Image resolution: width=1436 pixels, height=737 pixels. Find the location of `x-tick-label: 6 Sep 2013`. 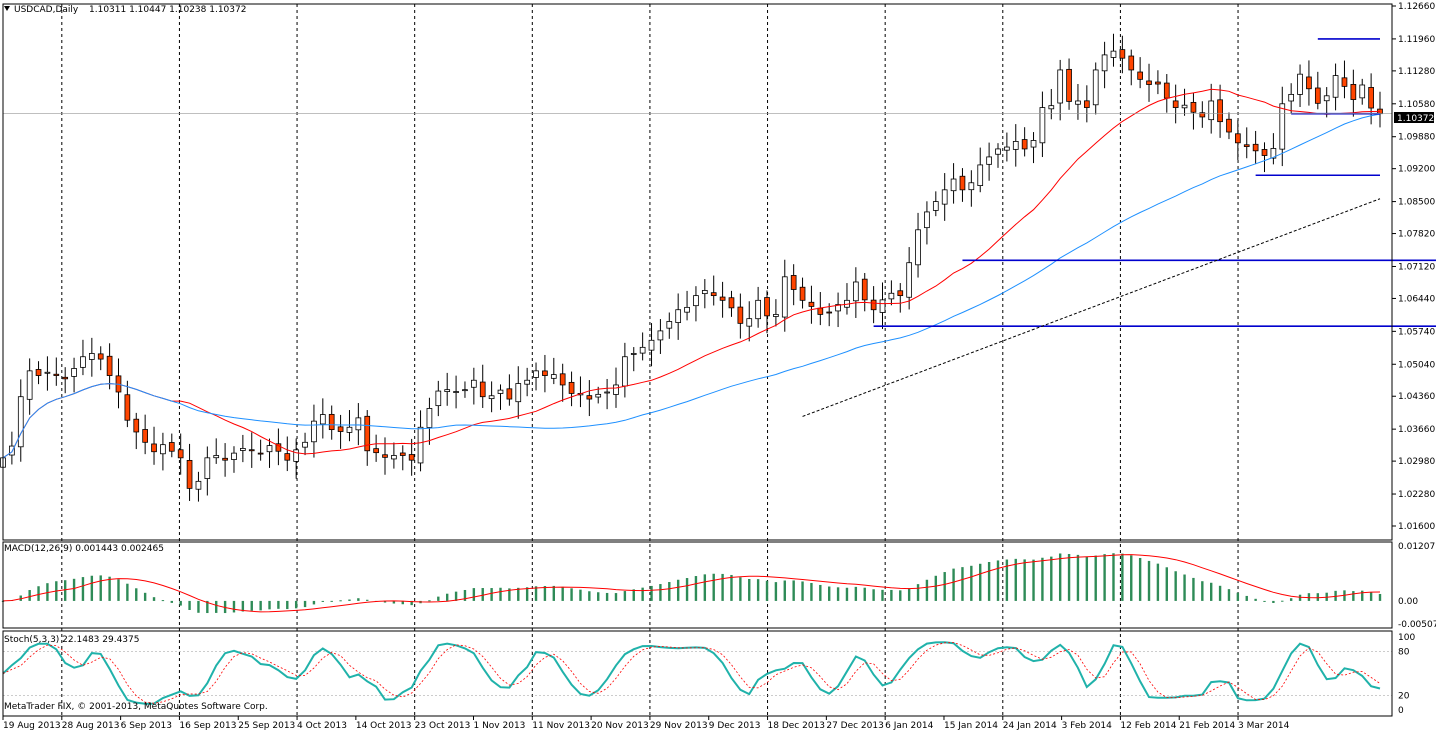

x-tick-label: 6 Sep 2013 is located at coordinates (146, 726).